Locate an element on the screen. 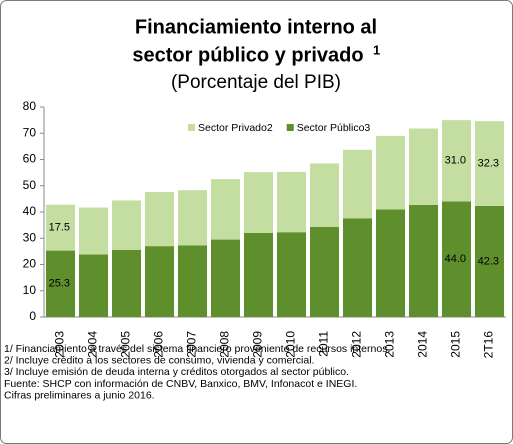 This screenshot has width=513, height=444. x-tick-label: 2009 is located at coordinates (258, 344).